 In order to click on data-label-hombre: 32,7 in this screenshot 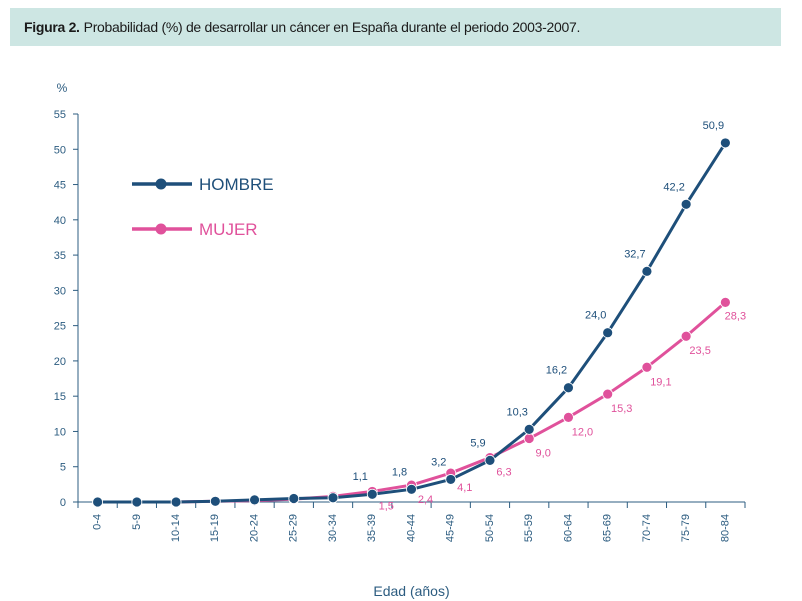, I will do `click(634, 254)`.